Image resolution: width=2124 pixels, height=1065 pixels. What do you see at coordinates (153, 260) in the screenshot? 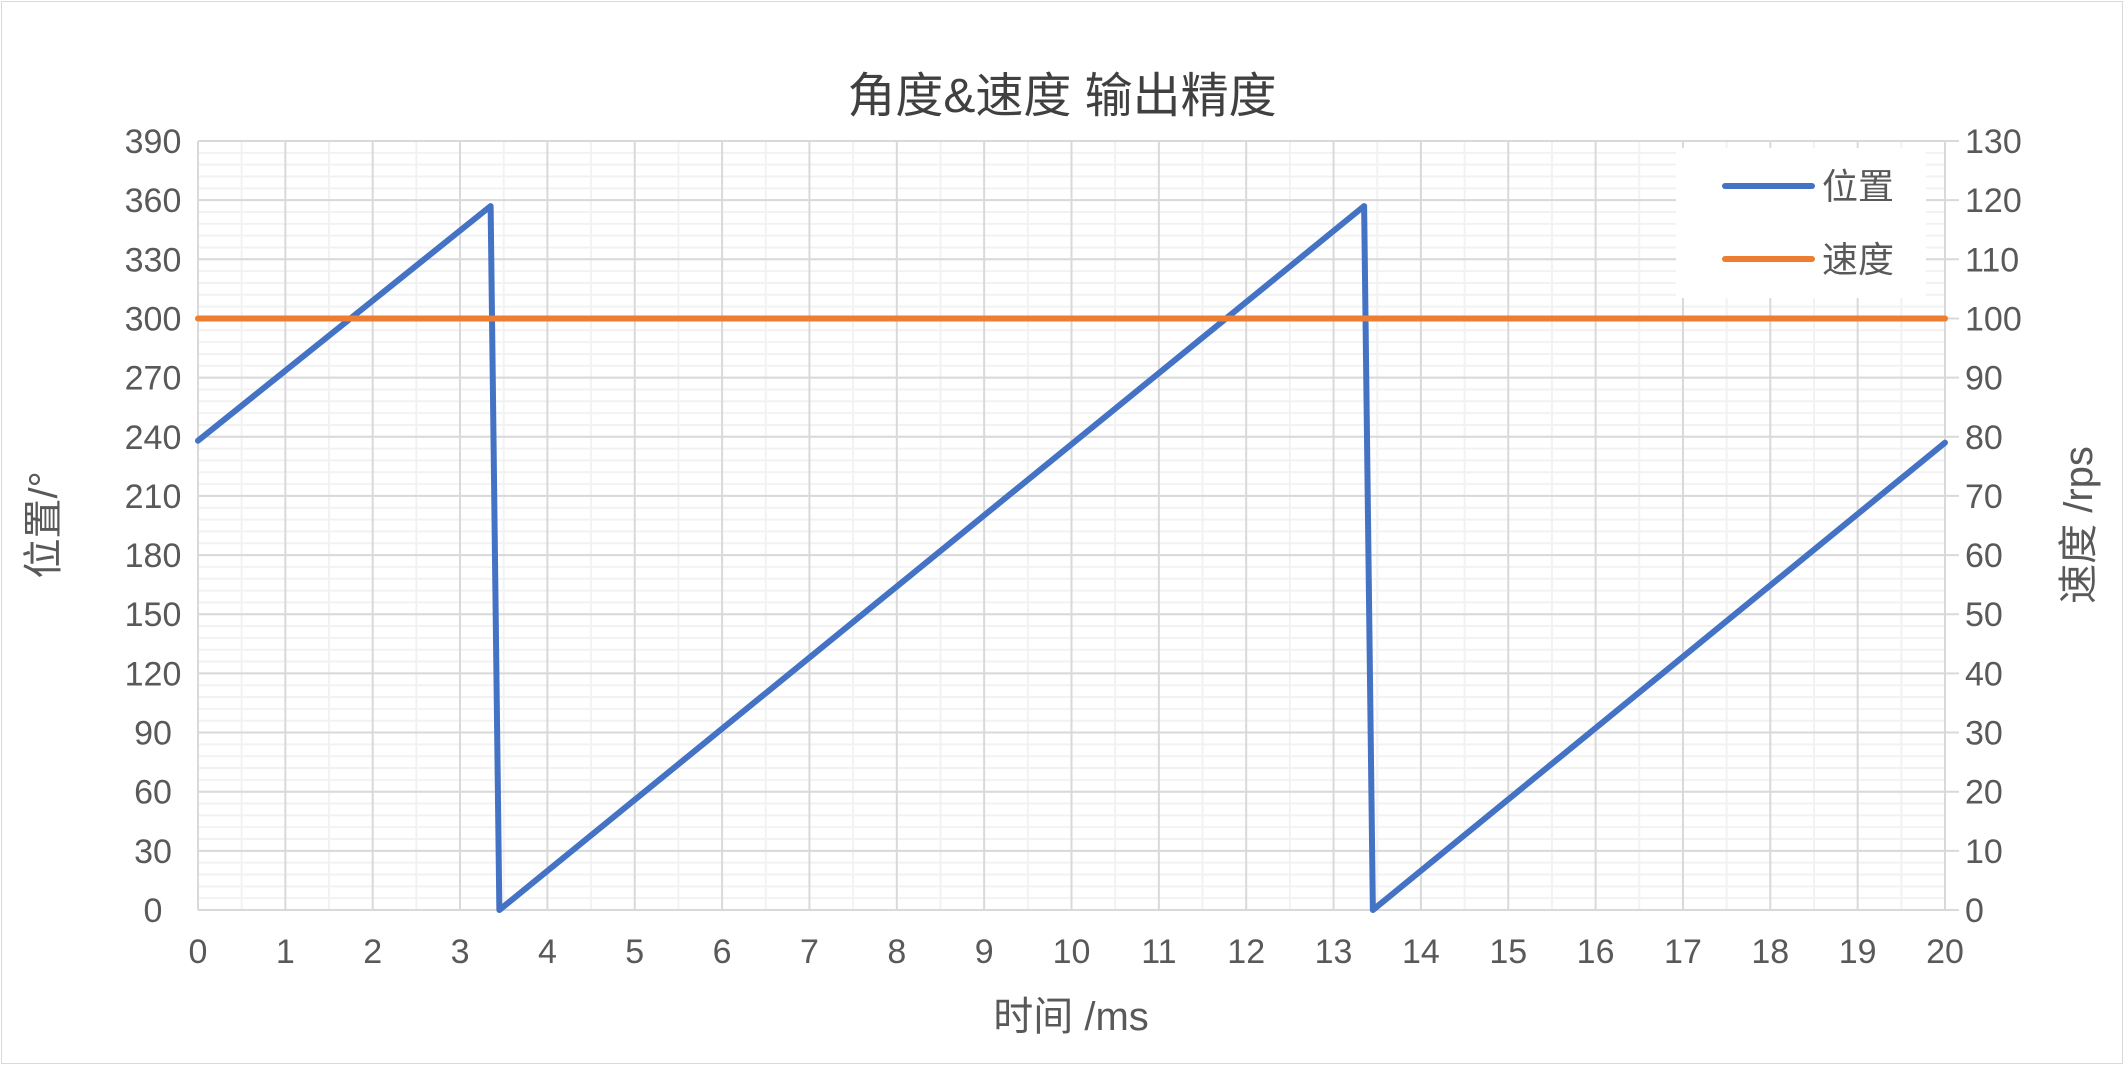
I see `y-tick-label: 330` at bounding box center [153, 260].